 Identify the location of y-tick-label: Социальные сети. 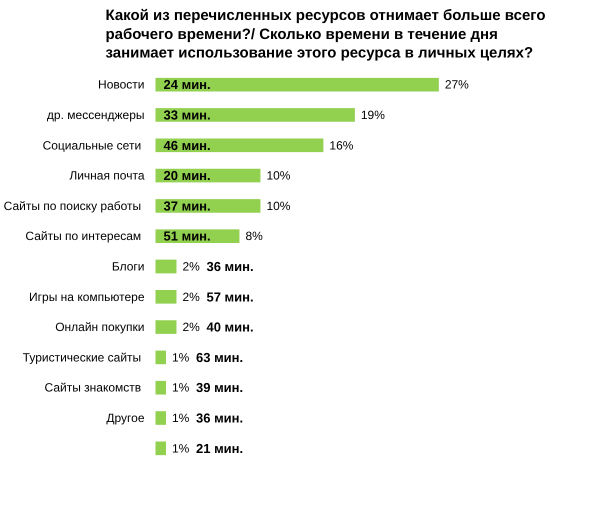
(92, 145).